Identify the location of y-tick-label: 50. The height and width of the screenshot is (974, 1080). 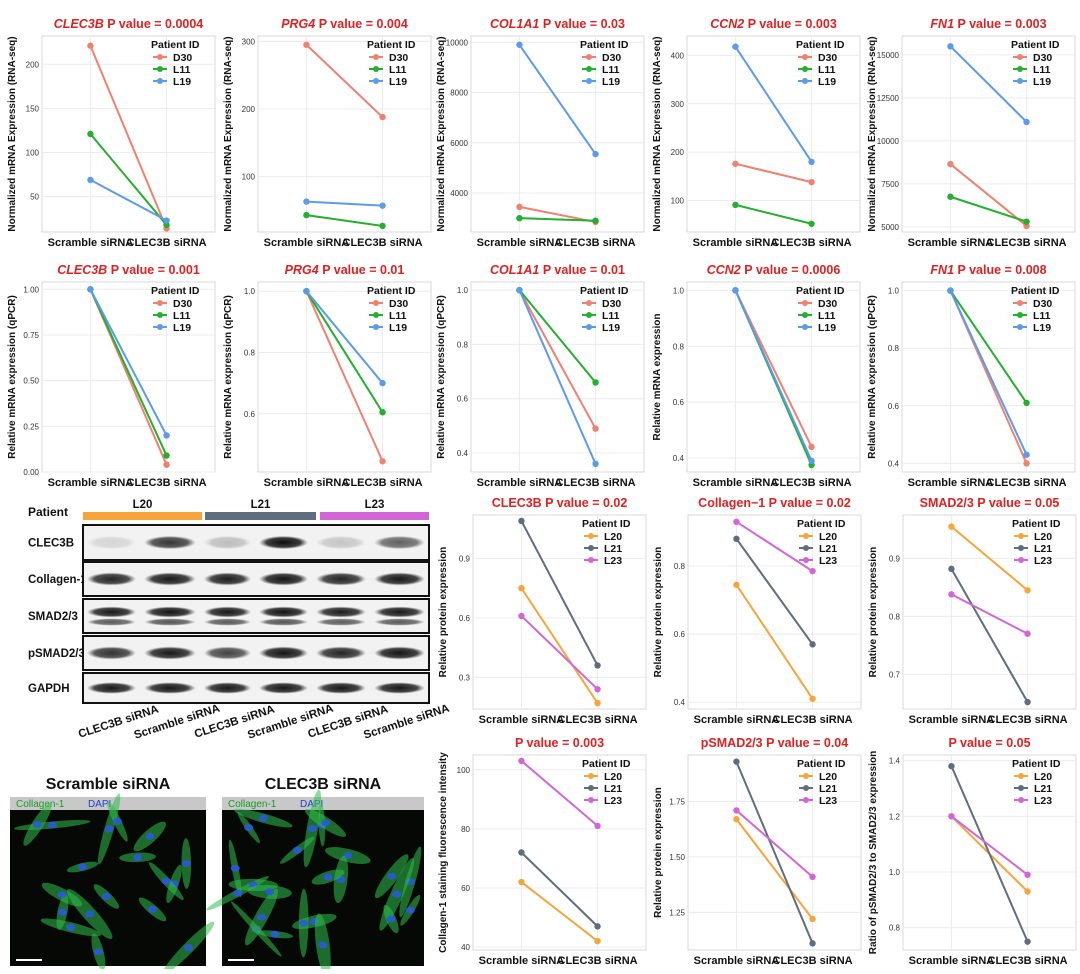
(34, 197).